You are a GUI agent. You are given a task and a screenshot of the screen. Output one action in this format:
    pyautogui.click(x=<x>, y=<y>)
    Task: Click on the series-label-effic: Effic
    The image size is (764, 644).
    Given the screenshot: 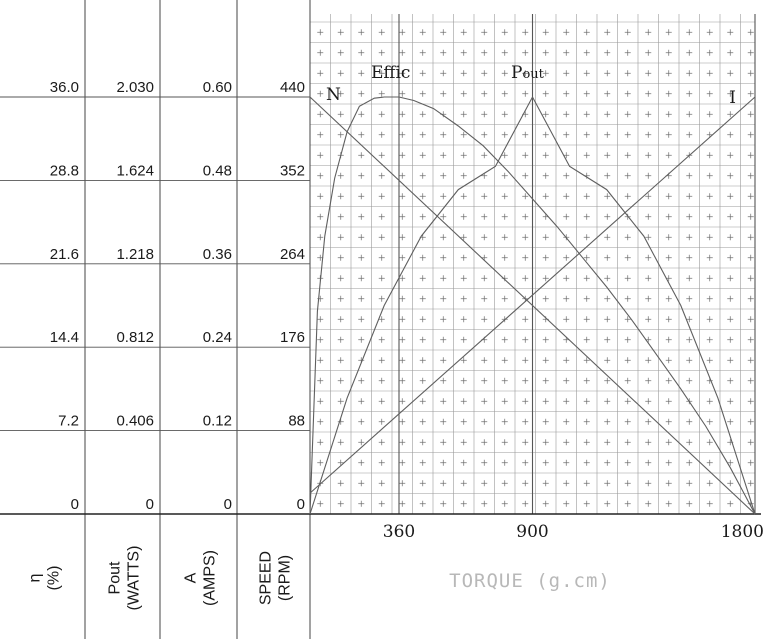 What is the action you would take?
    pyautogui.click(x=390, y=73)
    